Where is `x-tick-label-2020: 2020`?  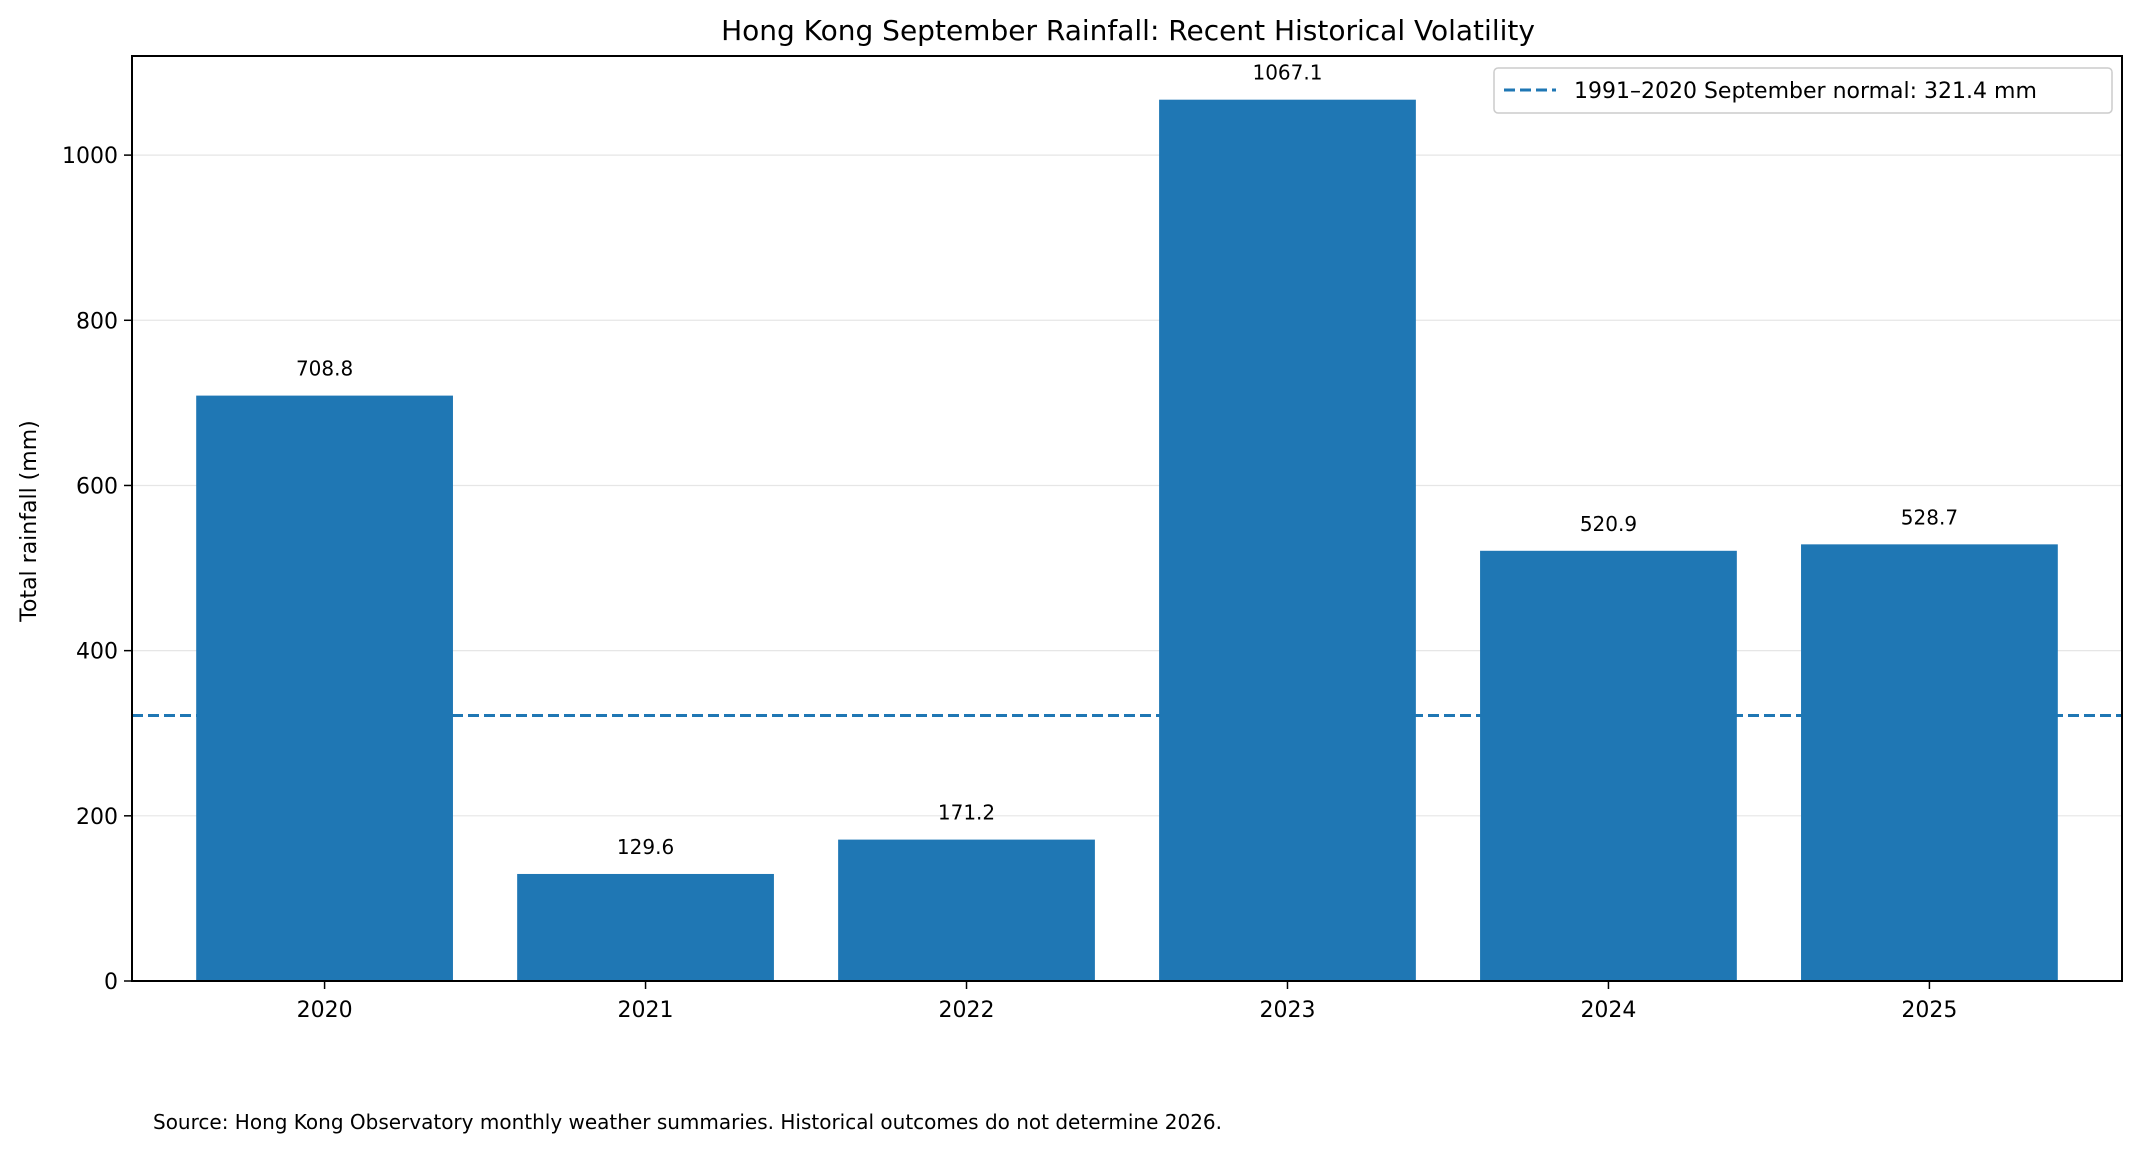
x-tick-label-2020: 2020 is located at coordinates (325, 1010).